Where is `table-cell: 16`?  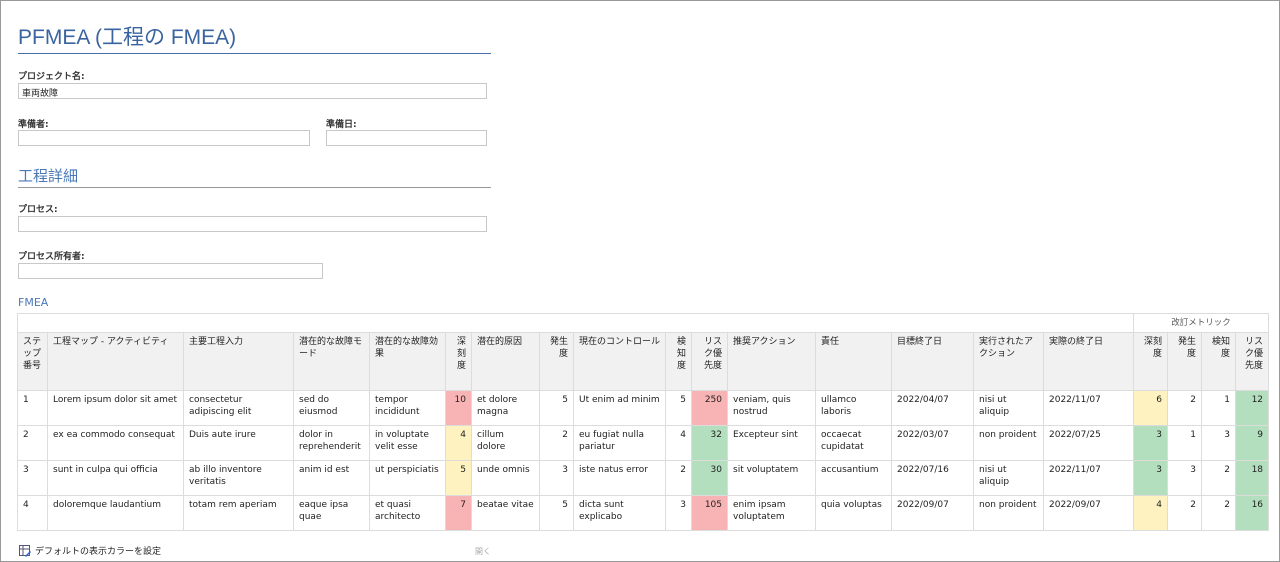 table-cell: 16 is located at coordinates (1252, 513).